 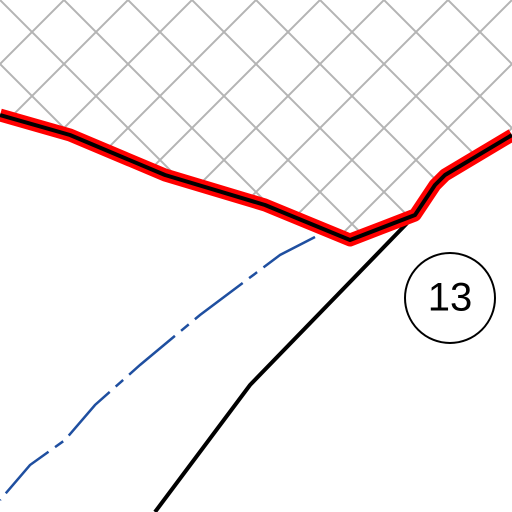 I want to click on label-circle, so click(x=450, y=298).